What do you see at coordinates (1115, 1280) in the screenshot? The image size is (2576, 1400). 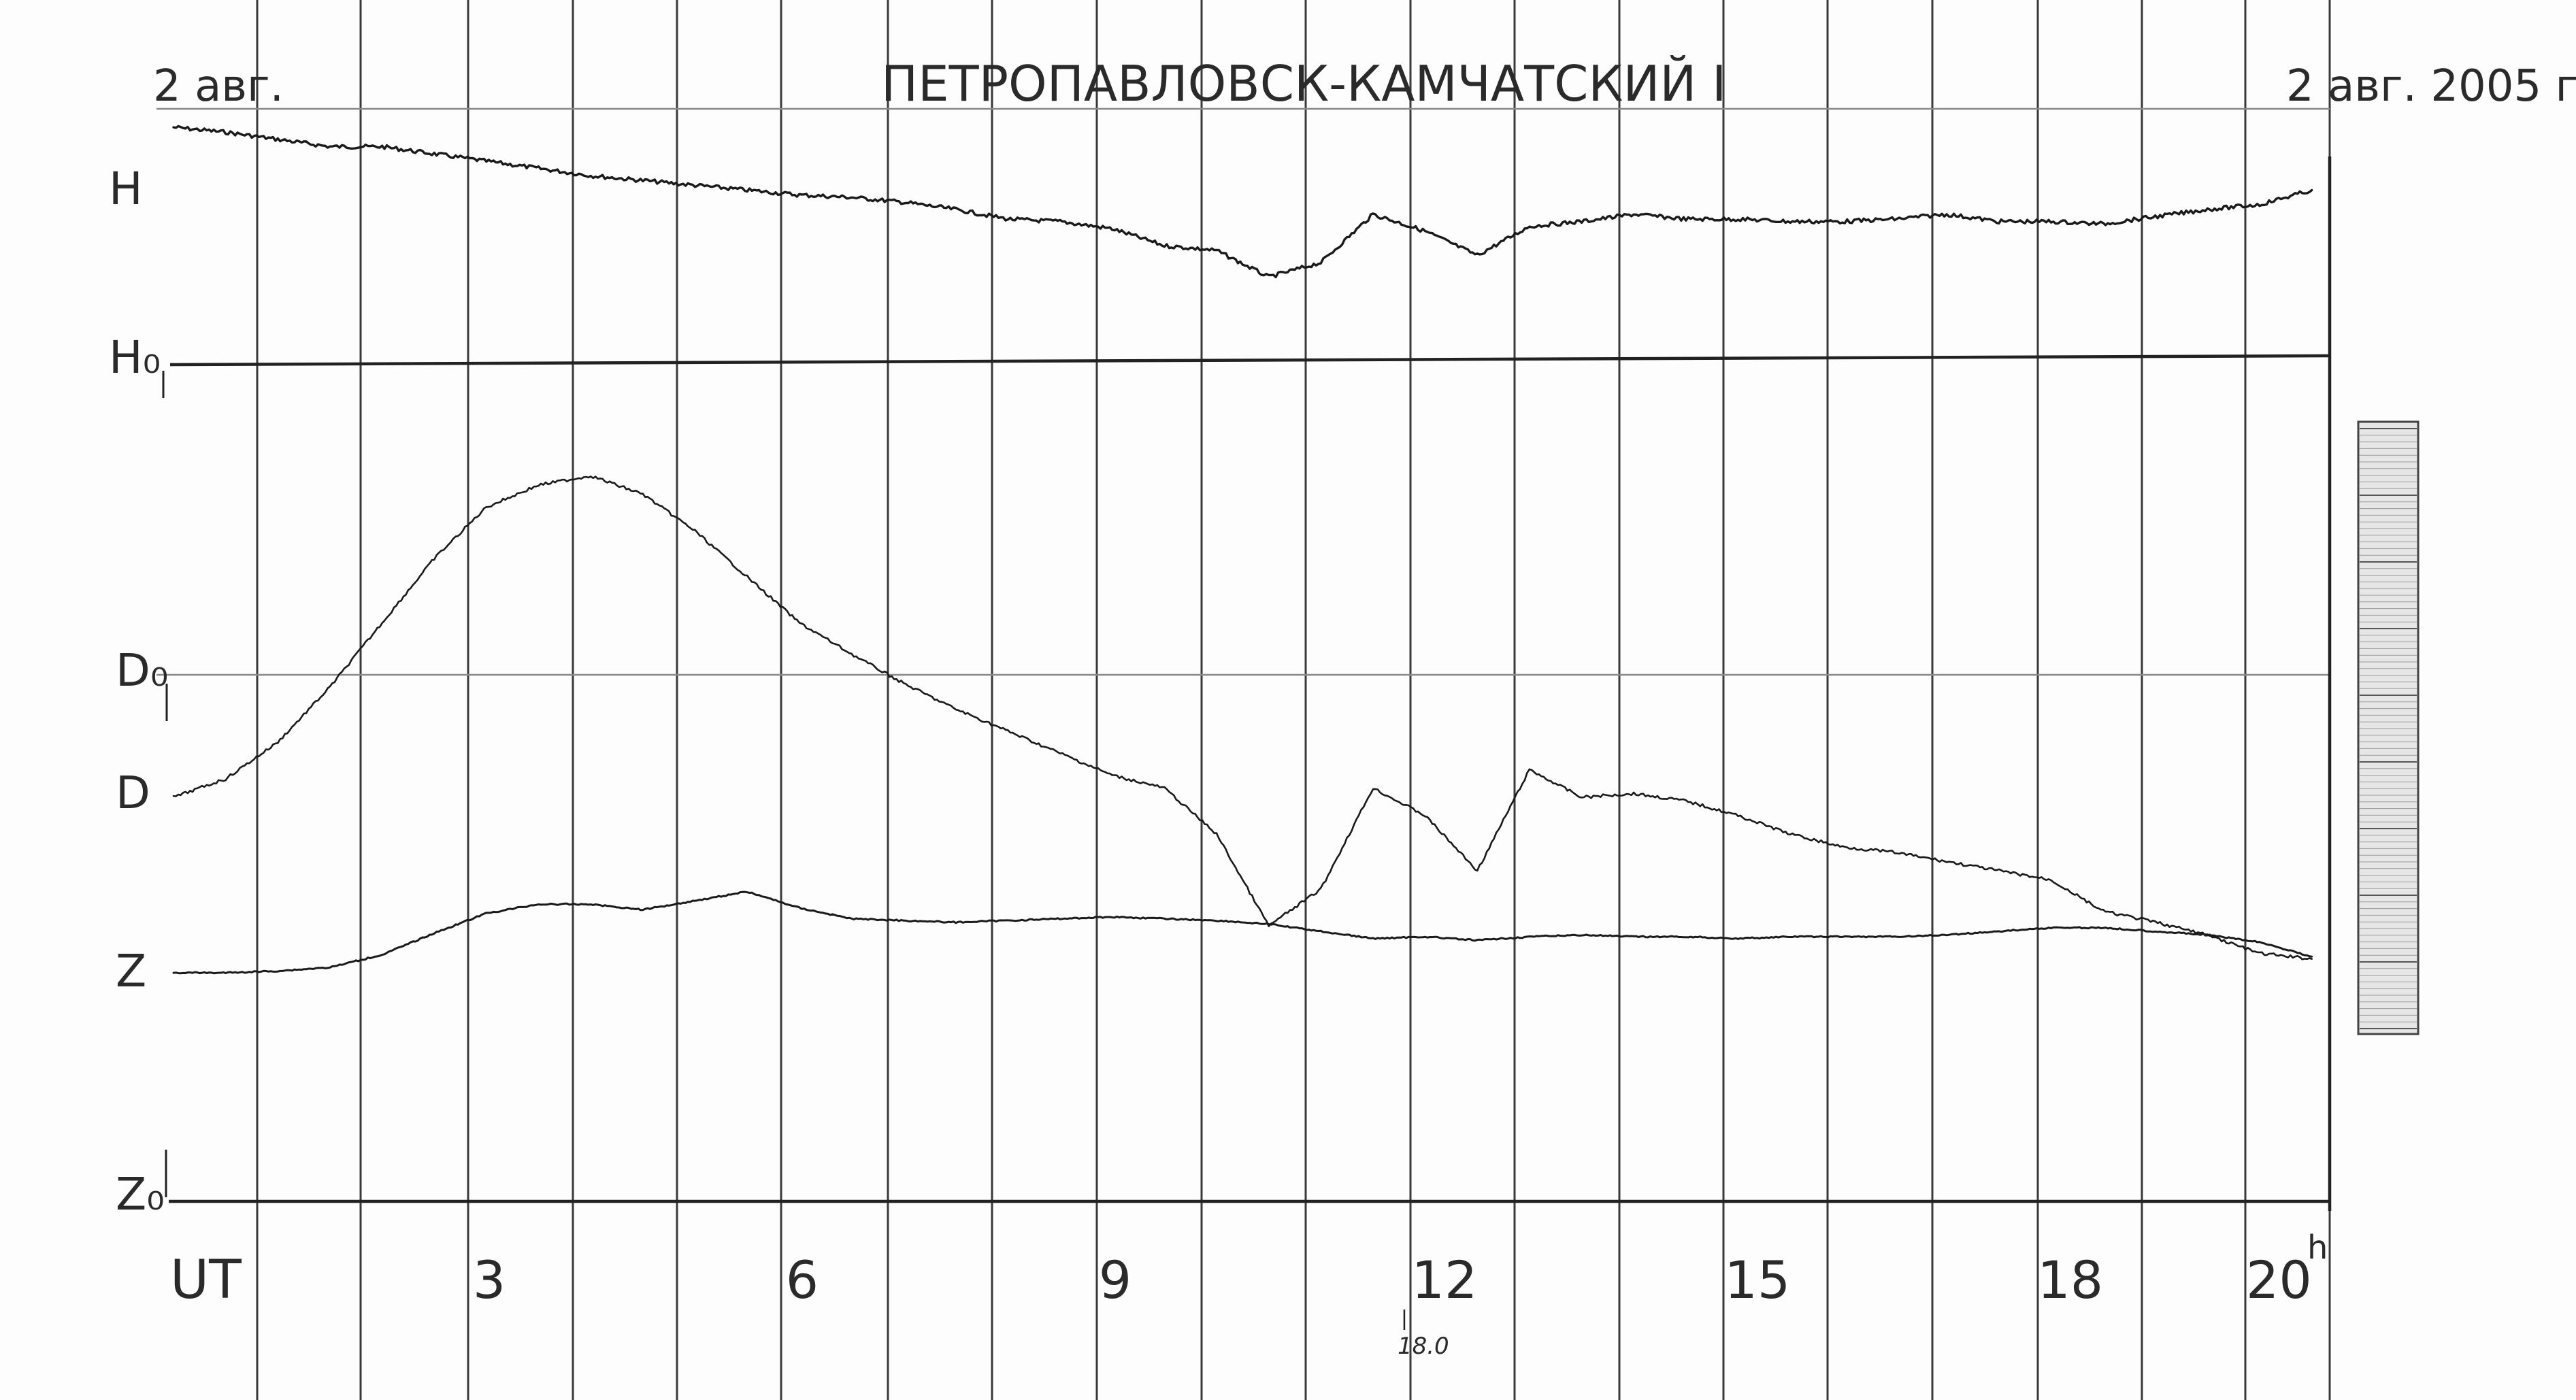 I see `x-tick-label-9: 9` at bounding box center [1115, 1280].